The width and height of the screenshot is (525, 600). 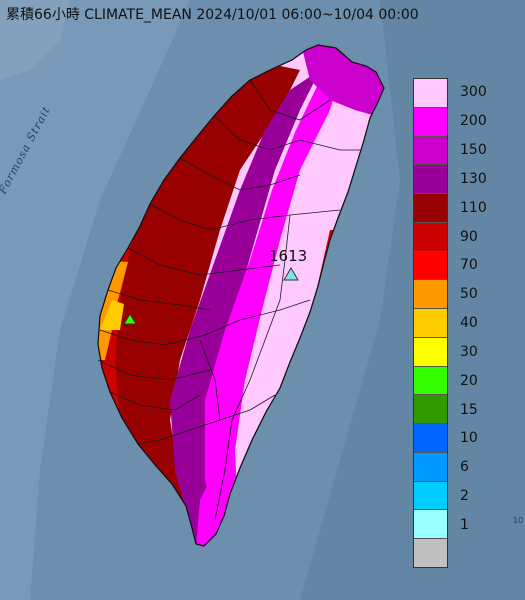 What do you see at coordinates (112, 315) in the screenshot?
I see `band-coast-yellow` at bounding box center [112, 315].